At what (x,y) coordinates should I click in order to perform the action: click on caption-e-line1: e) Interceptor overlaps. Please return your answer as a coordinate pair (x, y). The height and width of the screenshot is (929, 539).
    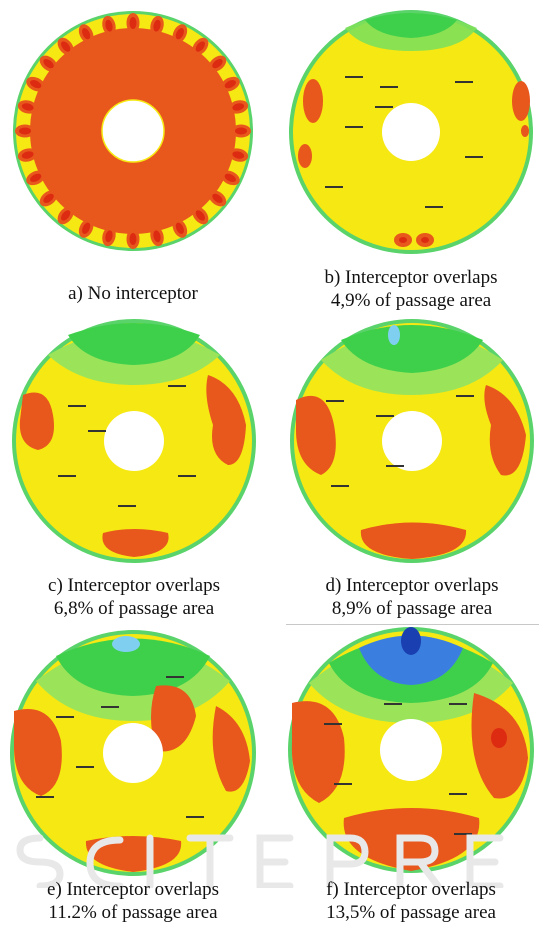
    Looking at the image, I should click on (133, 889).